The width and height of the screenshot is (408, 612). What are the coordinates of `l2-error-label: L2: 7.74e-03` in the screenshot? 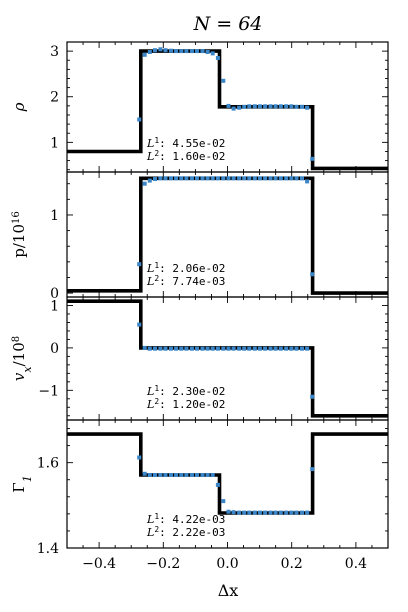 It's located at (185, 281).